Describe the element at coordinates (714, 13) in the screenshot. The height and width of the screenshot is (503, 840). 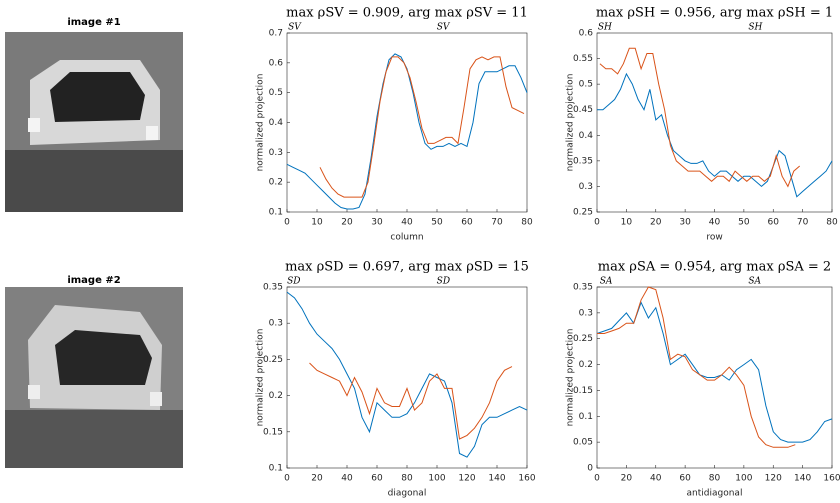
I see `chart-title: max ρSH = 0.956, arg max ρSH = 1` at that location.